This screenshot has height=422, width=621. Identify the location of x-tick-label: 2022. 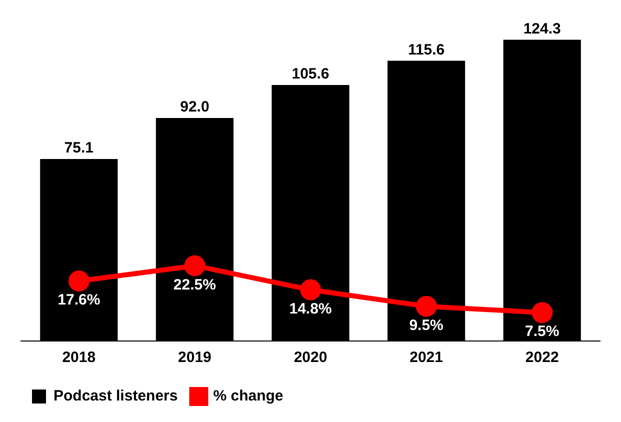
(542, 357).